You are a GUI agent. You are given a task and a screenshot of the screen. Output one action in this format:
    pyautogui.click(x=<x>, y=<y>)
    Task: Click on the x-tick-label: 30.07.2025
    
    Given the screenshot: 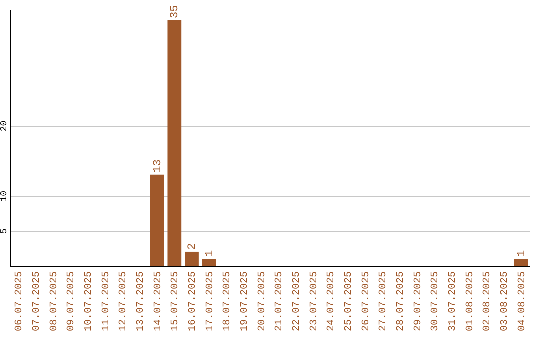 What is the action you would take?
    pyautogui.click(x=436, y=302)
    